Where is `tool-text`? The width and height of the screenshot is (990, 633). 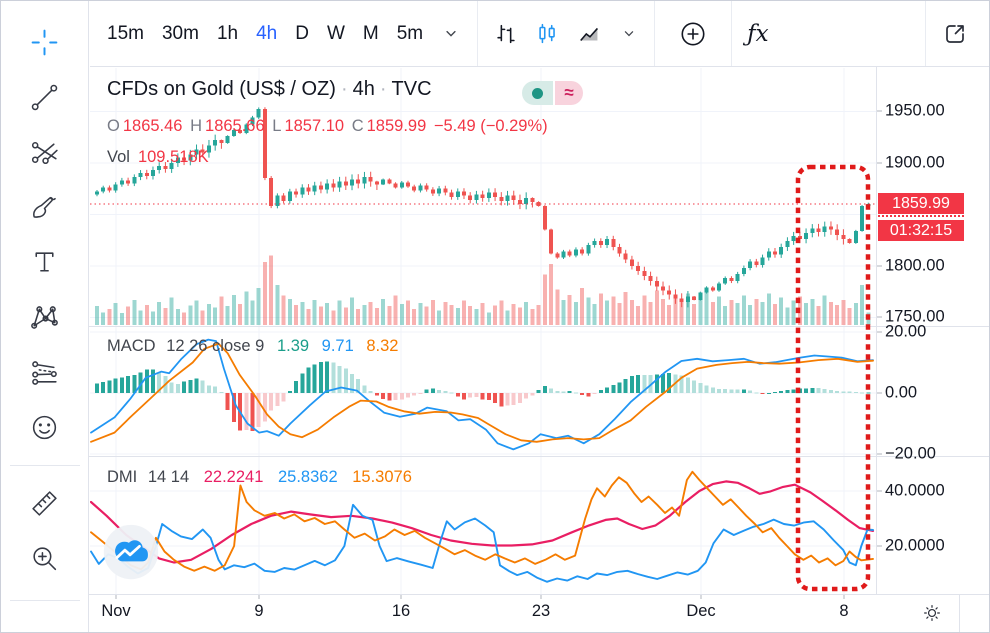
tool-text is located at coordinates (45, 262).